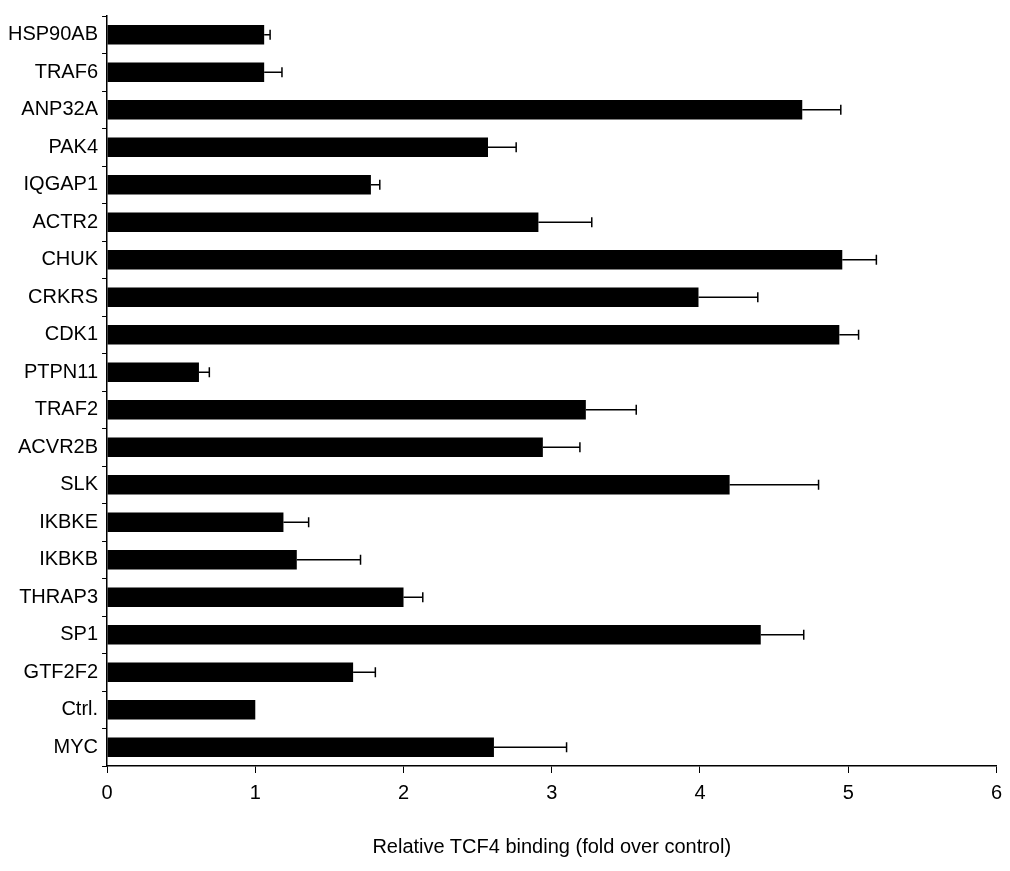 Image resolution: width=1010 pixels, height=871 pixels. What do you see at coordinates (70, 258) in the screenshot?
I see `y-tick-label: CHUK` at bounding box center [70, 258].